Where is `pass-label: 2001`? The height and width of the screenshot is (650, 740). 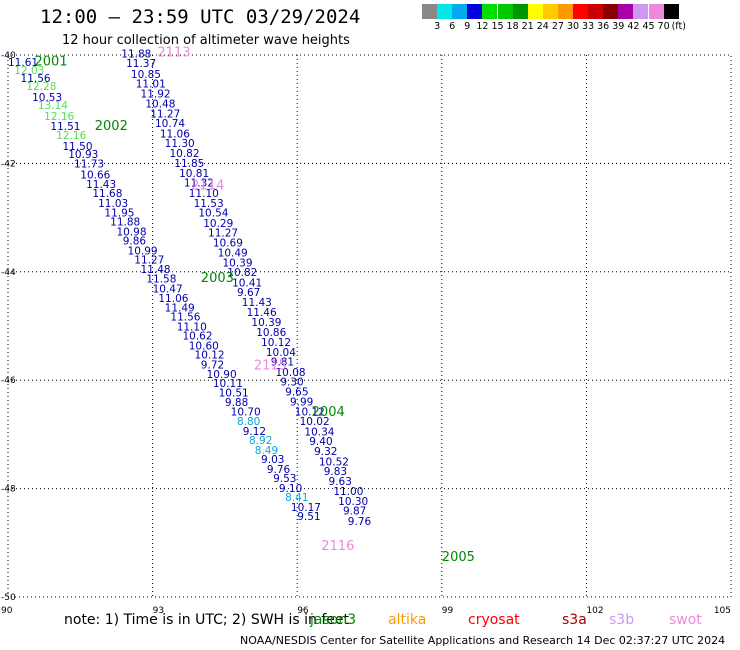
pass-label: 2001 is located at coordinates (51, 61).